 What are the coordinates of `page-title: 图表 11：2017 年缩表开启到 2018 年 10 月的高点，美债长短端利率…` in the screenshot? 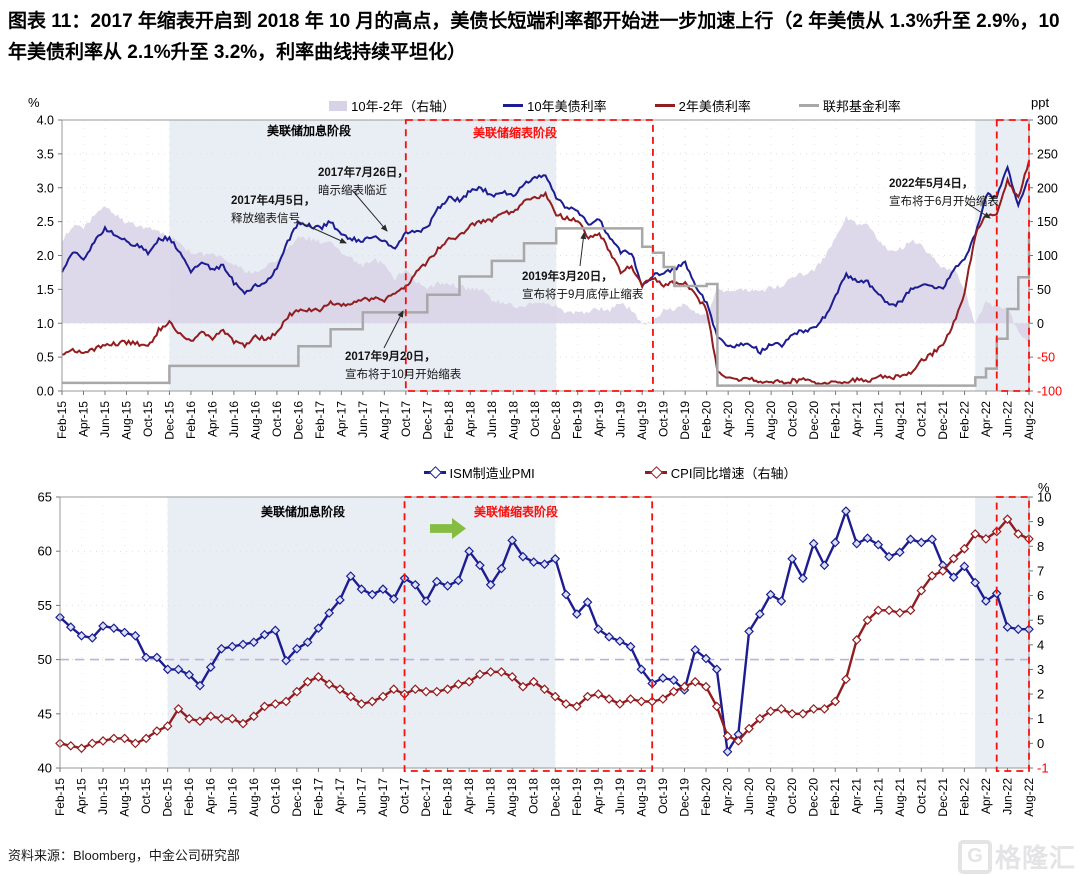 It's located at (534, 37).